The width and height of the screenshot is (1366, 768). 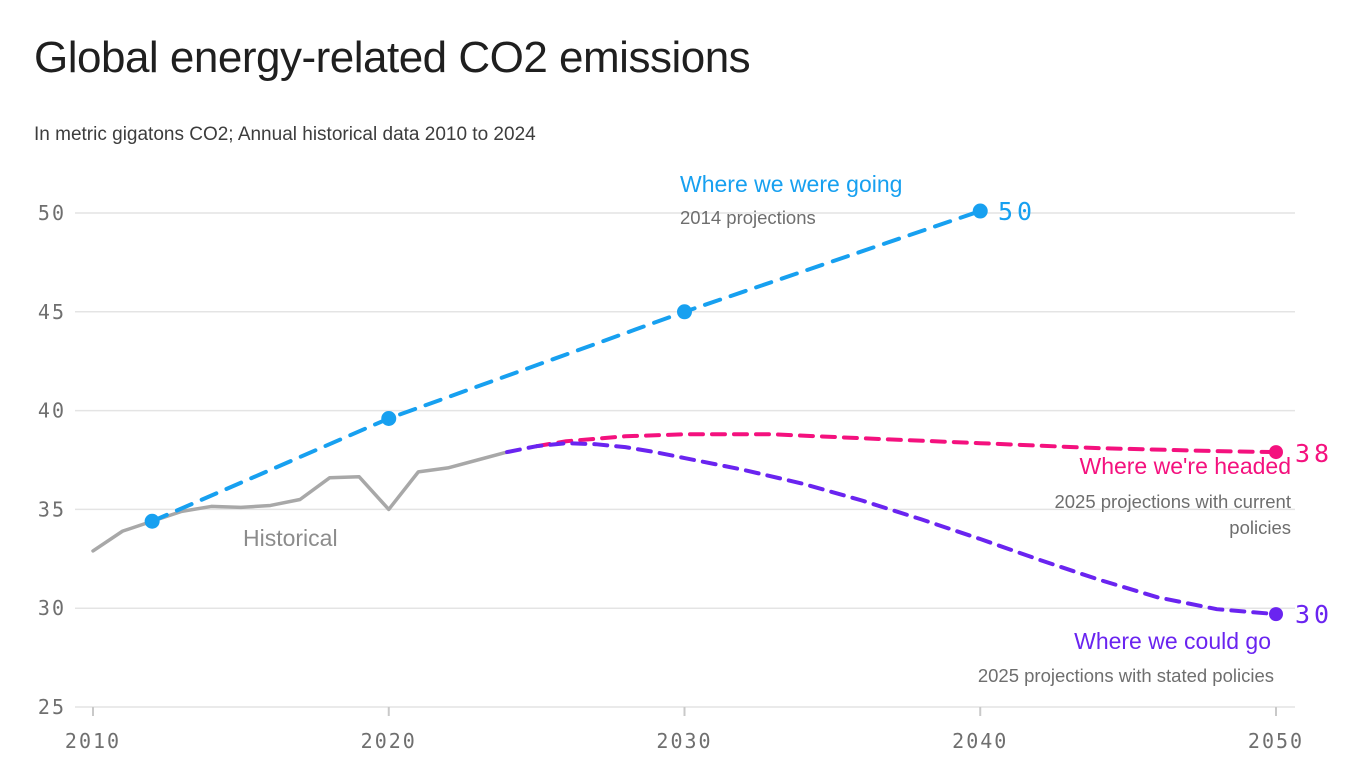 What do you see at coordinates (52, 411) in the screenshot?
I see `y-tick-label-40: 40` at bounding box center [52, 411].